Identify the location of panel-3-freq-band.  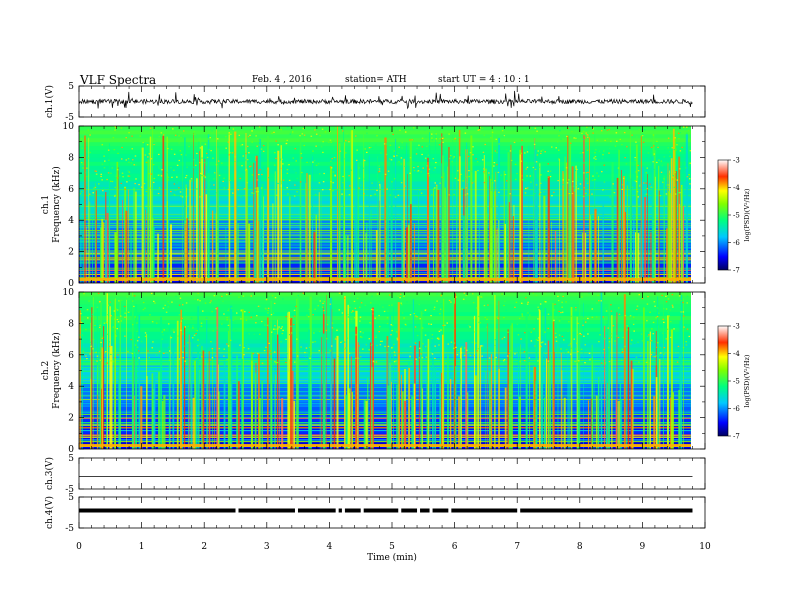
(385, 337).